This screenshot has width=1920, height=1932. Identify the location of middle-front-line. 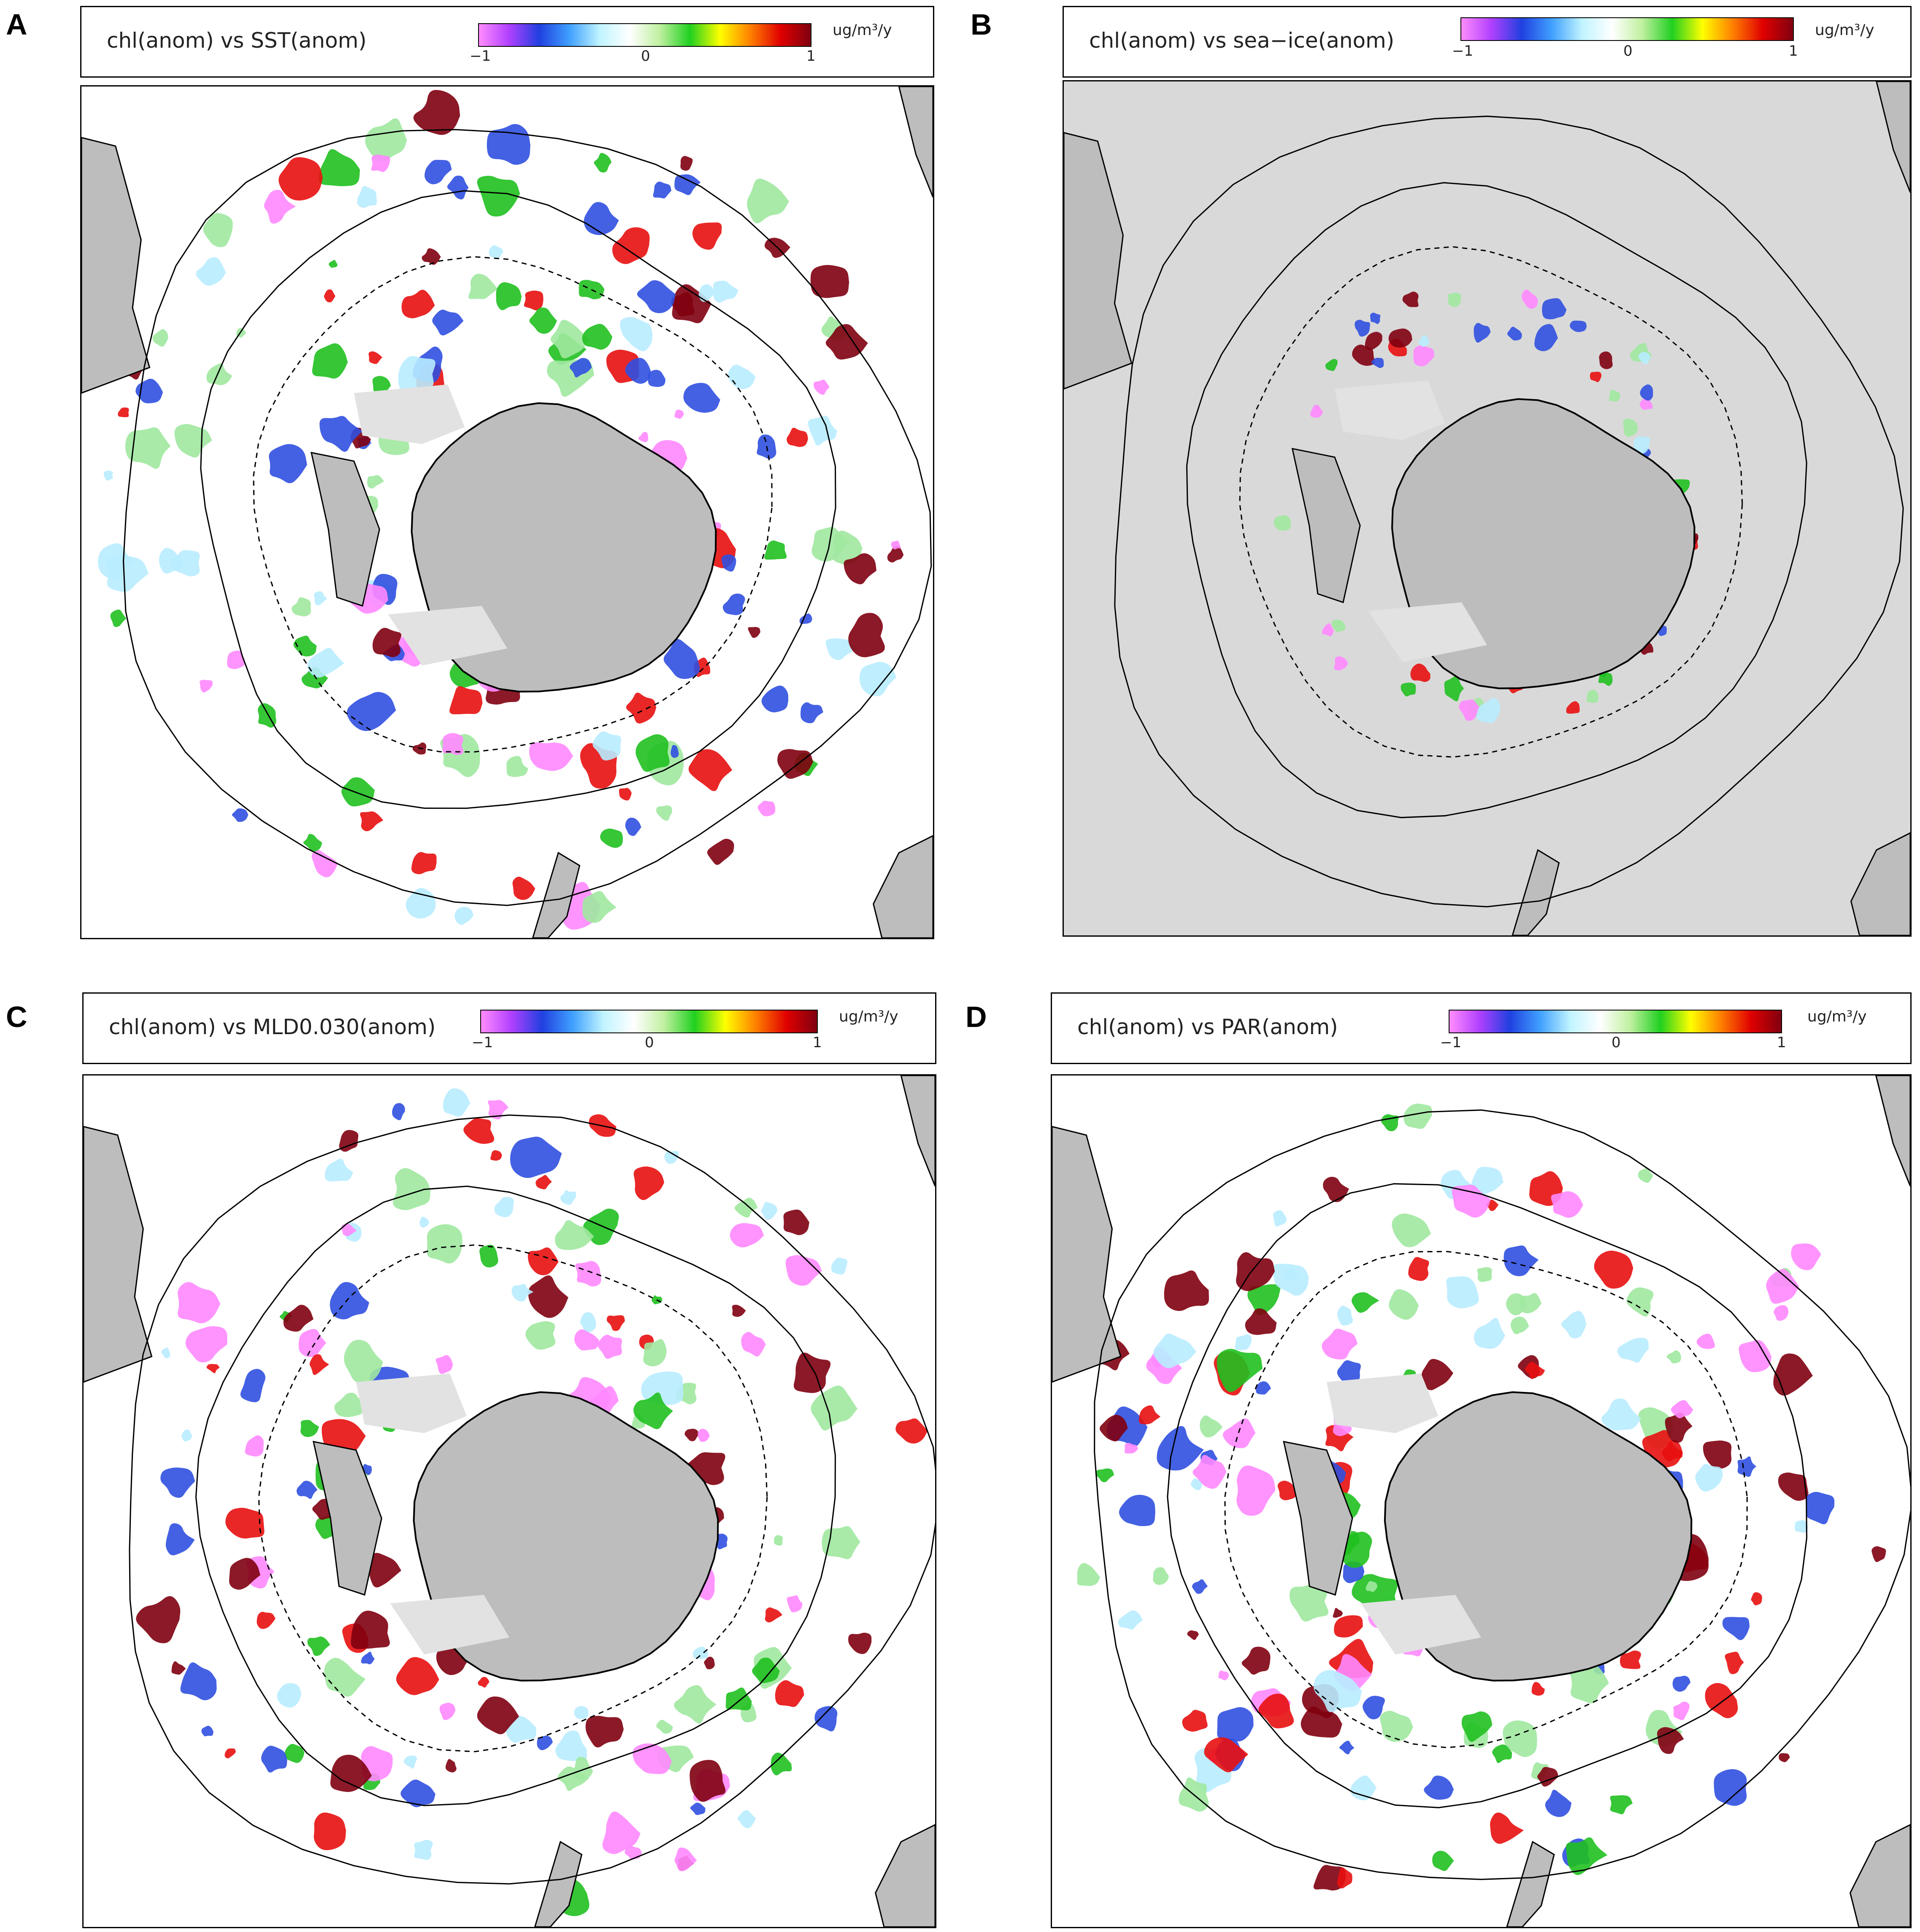
(518, 500).